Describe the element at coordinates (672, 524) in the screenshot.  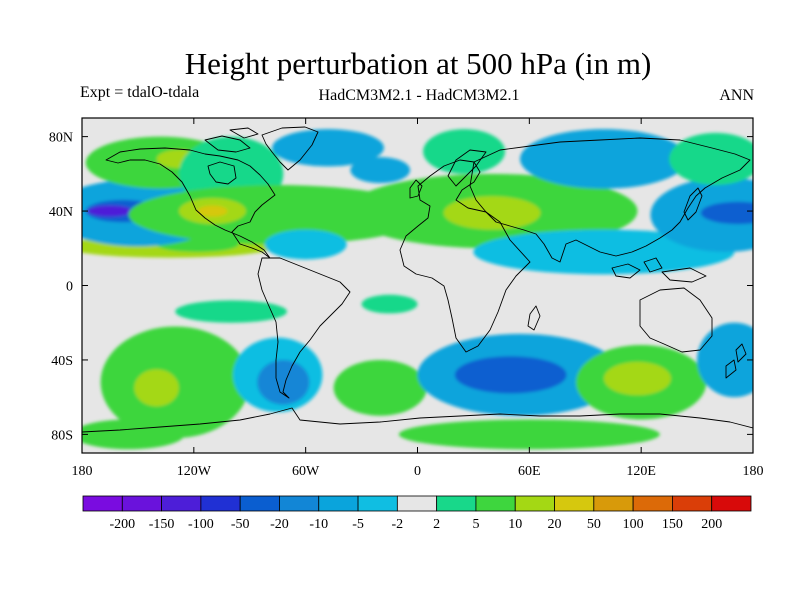
I see `colorbar-label: 150` at that location.